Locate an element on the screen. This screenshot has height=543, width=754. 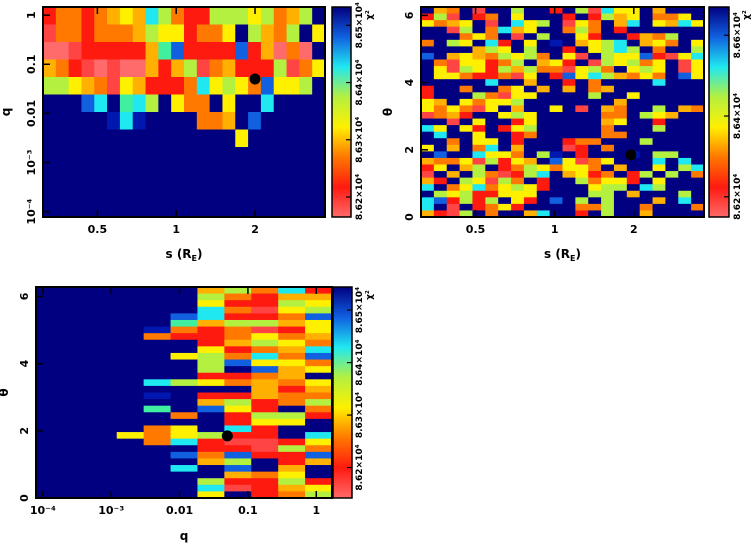
y-axis-label: θ is located at coordinates (388, 112).